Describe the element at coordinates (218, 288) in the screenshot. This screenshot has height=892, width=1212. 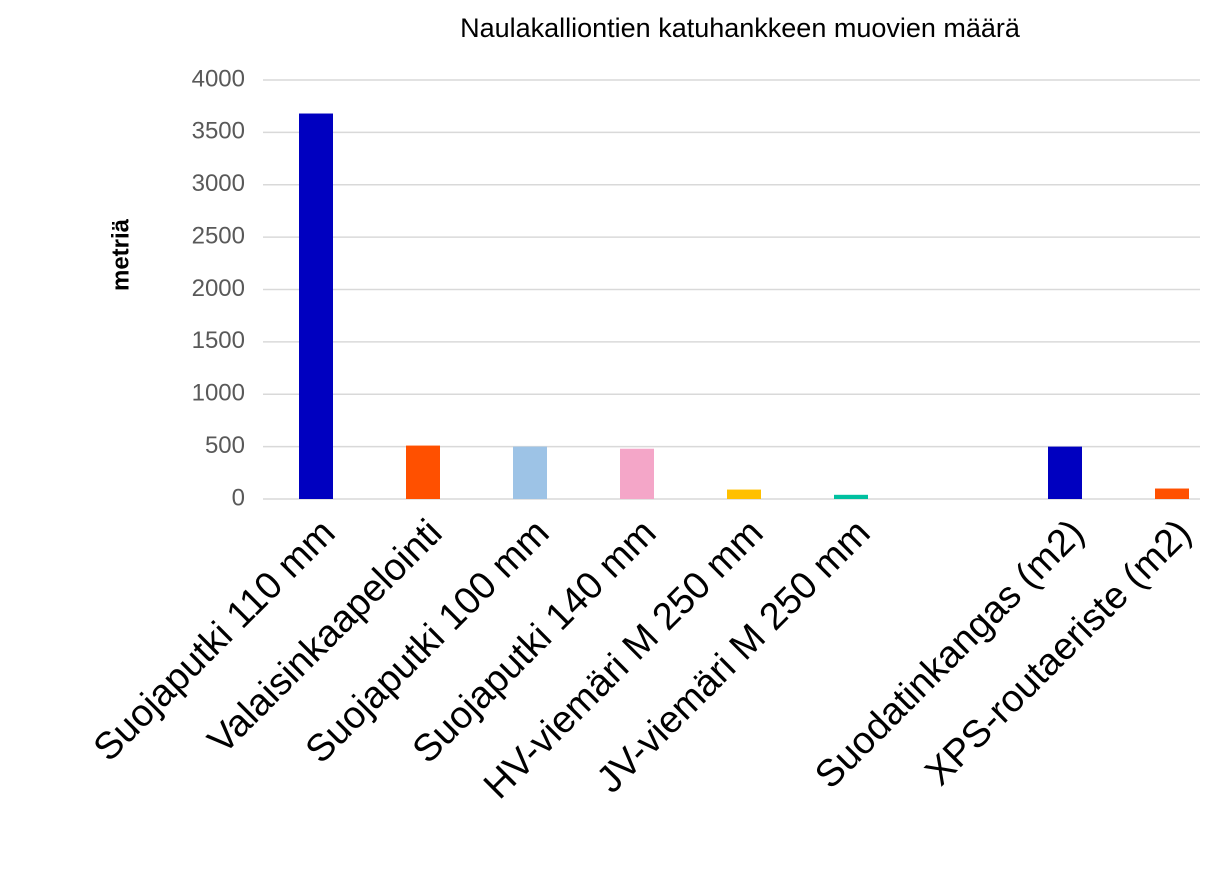
I see `y-tick-label: 2000` at that location.